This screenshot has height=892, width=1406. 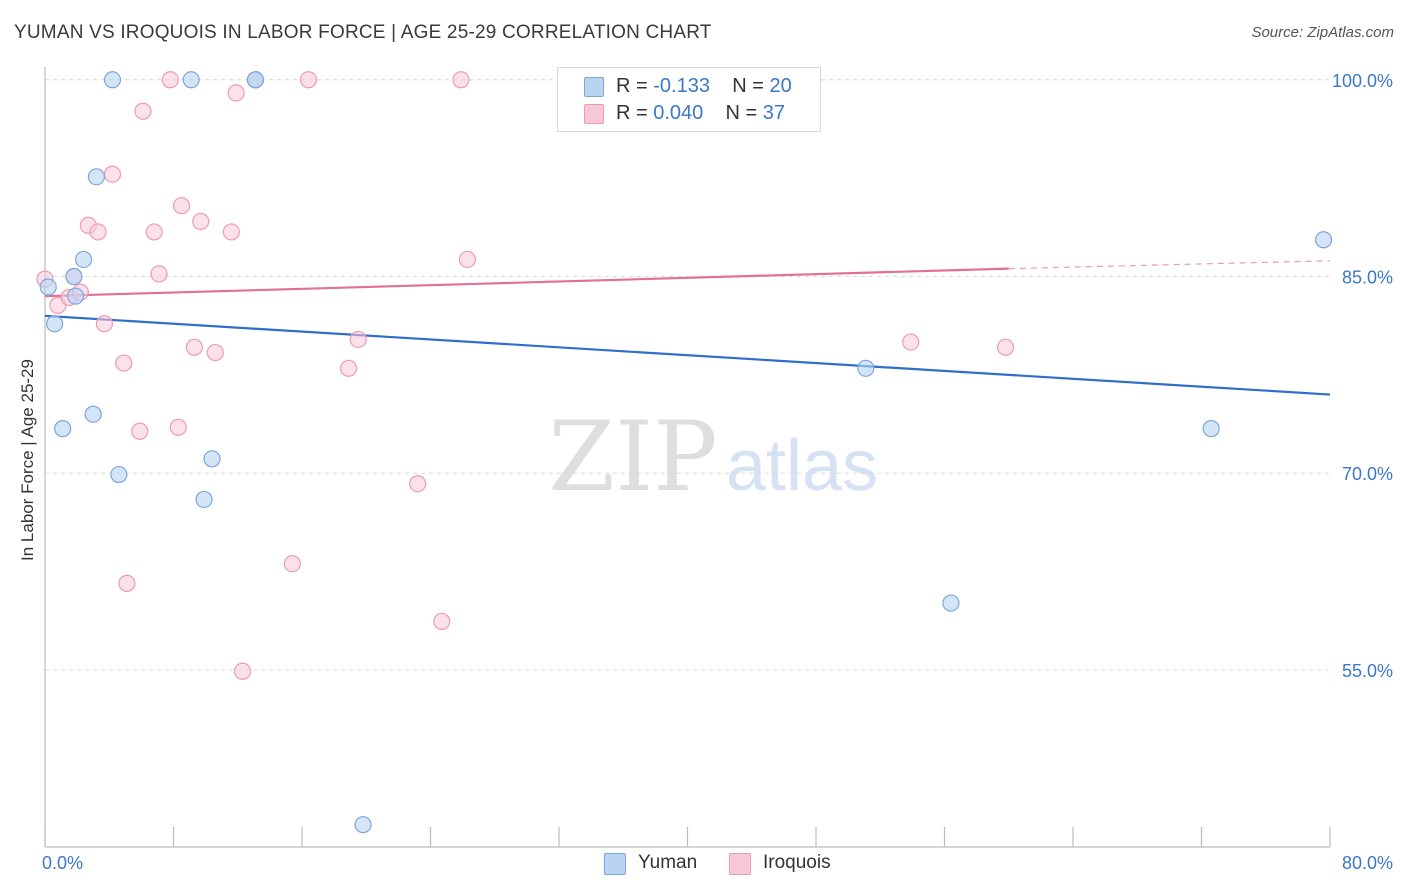 What do you see at coordinates (594, 87) in the screenshot?
I see `yuman-swatch` at bounding box center [594, 87].